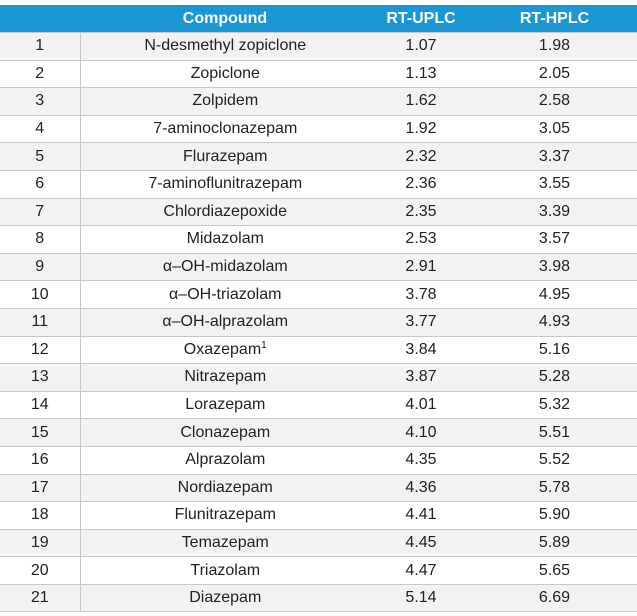  I want to click on rt-uplc: 1.62, so click(421, 101).